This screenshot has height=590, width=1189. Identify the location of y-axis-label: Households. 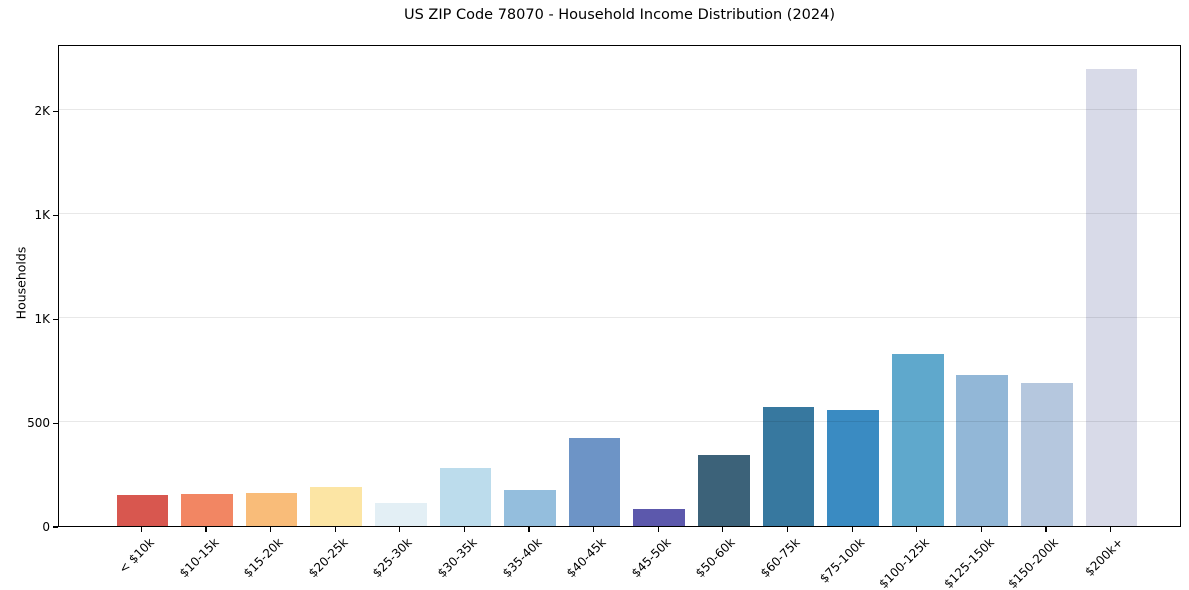
(21, 283).